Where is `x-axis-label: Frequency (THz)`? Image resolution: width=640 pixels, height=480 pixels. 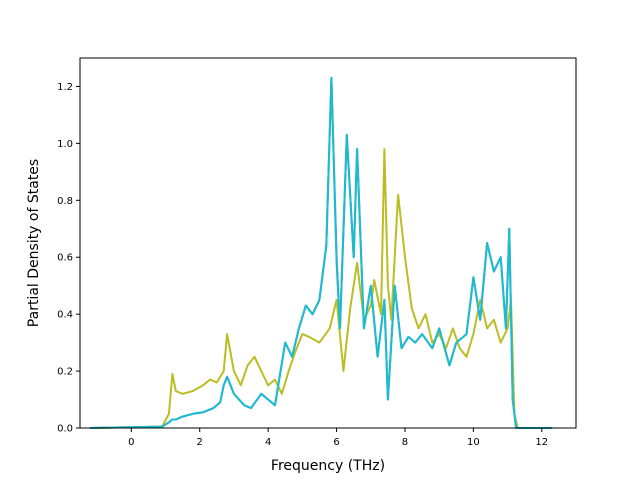
x-axis-label: Frequency (THz) is located at coordinates (328, 466).